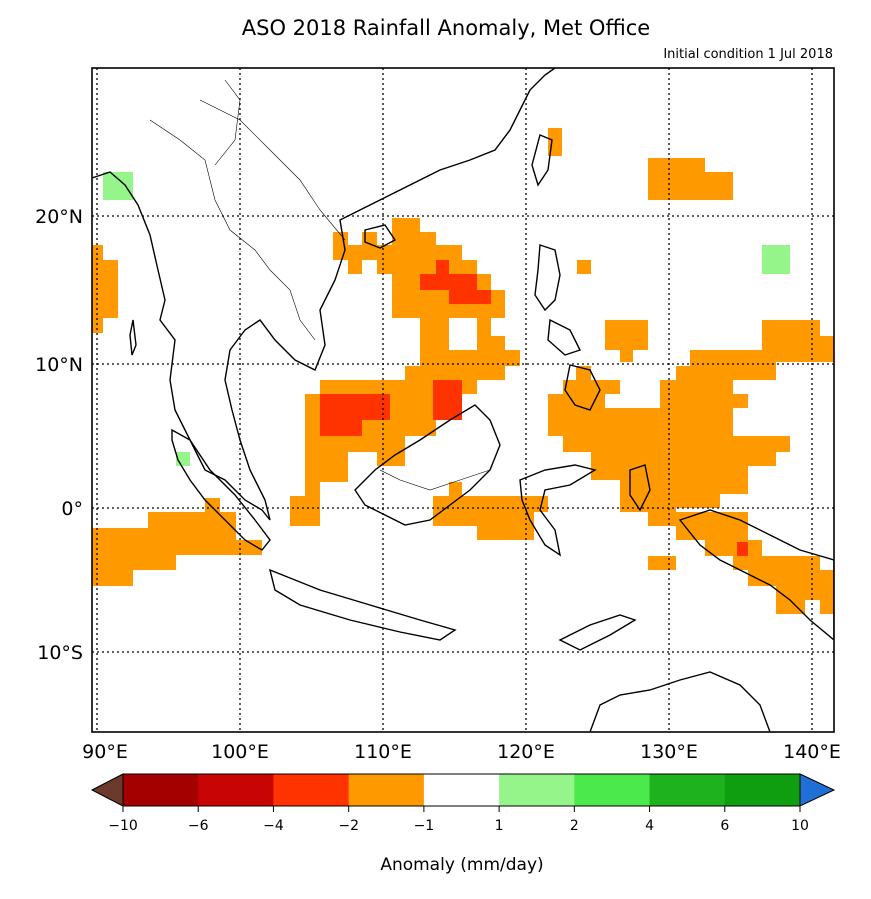 This screenshot has width=871, height=899. Describe the element at coordinates (680, 701) in the screenshot. I see `coastline-australia-north` at that location.